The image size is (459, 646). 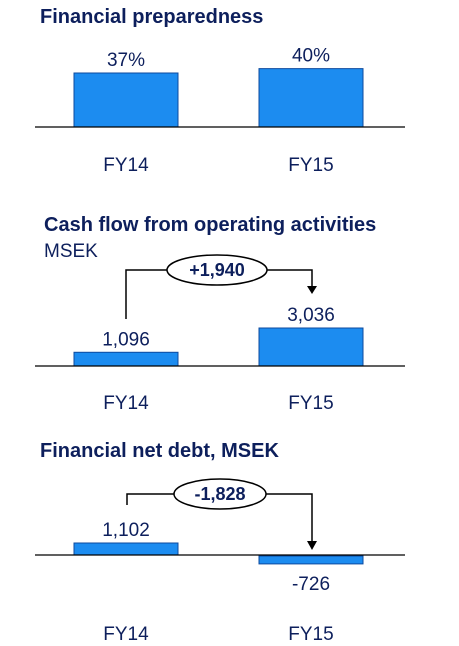 I want to click on chart3-category-fy15: FY15, so click(x=310, y=634).